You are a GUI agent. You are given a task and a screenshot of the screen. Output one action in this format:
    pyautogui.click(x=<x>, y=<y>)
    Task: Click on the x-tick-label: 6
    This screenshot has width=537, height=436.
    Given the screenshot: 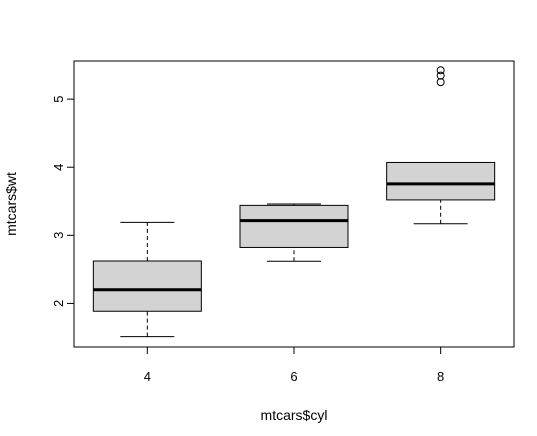 What is the action you would take?
    pyautogui.click(x=293, y=376)
    